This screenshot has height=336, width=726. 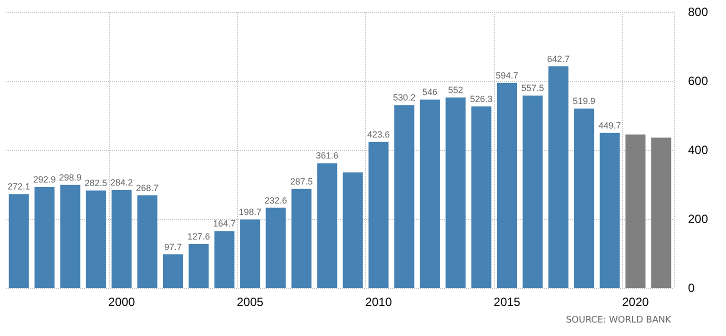 What do you see at coordinates (276, 200) in the screenshot?
I see `data-label: 232.6` at bounding box center [276, 200].